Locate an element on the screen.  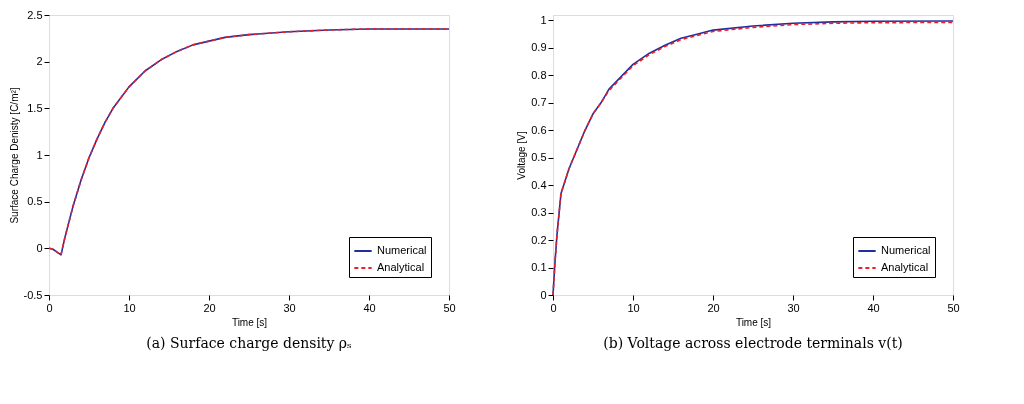
y-tick-label: 0.9 is located at coordinates (539, 47).